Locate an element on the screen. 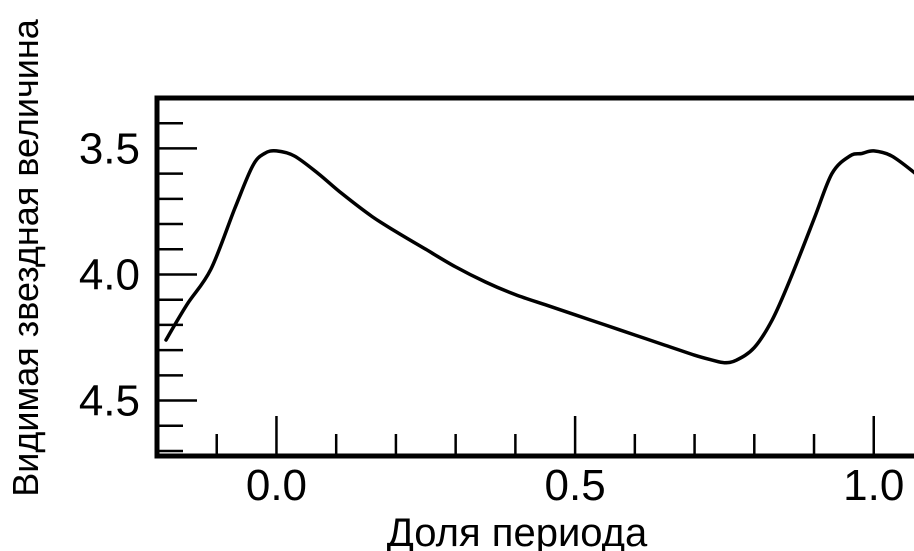  x-tick-label: 1.0 is located at coordinates (873, 485).